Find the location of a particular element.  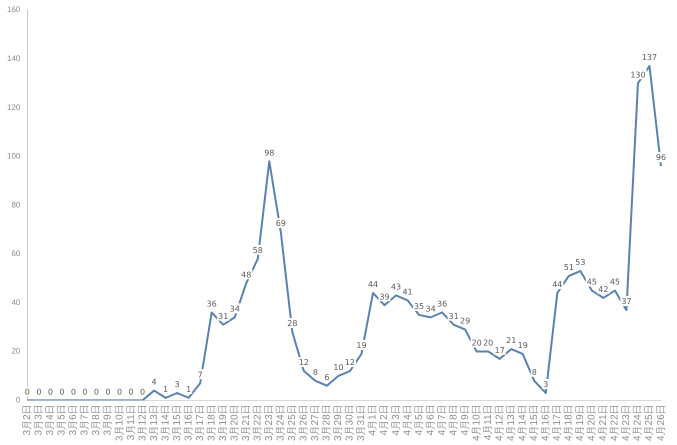

x-tick-label: 3月20日 is located at coordinates (234, 423).